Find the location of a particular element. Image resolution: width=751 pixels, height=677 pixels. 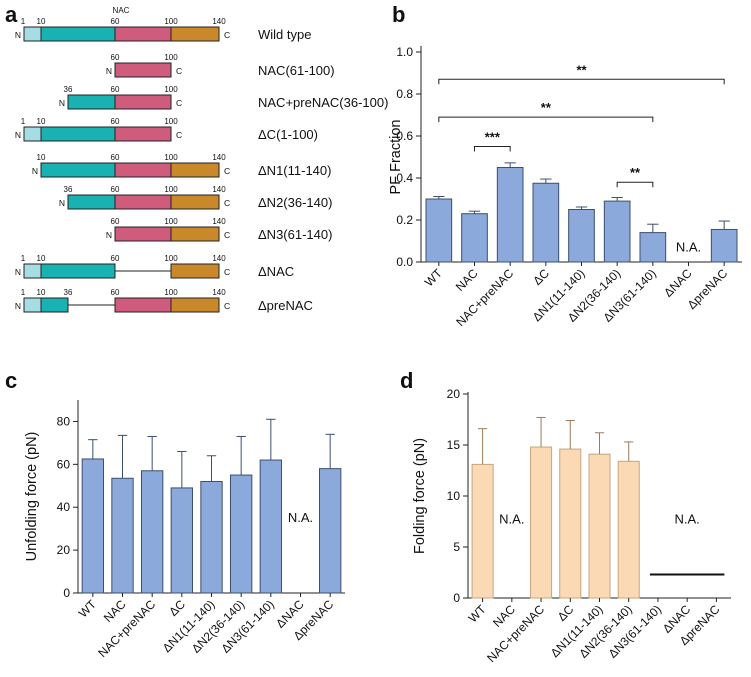

construct-name: ΔNAC is located at coordinates (276, 271).